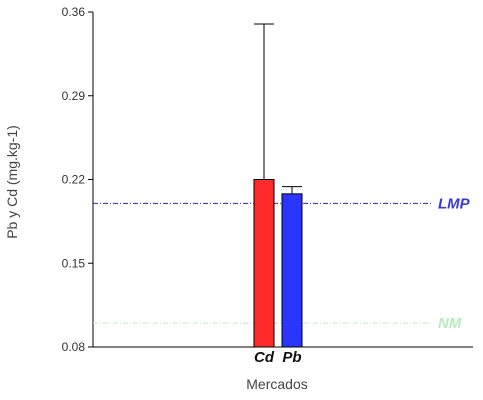 The width and height of the screenshot is (483, 400). Describe the element at coordinates (74, 263) in the screenshot. I see `y-tick-label: 0.15` at that location.